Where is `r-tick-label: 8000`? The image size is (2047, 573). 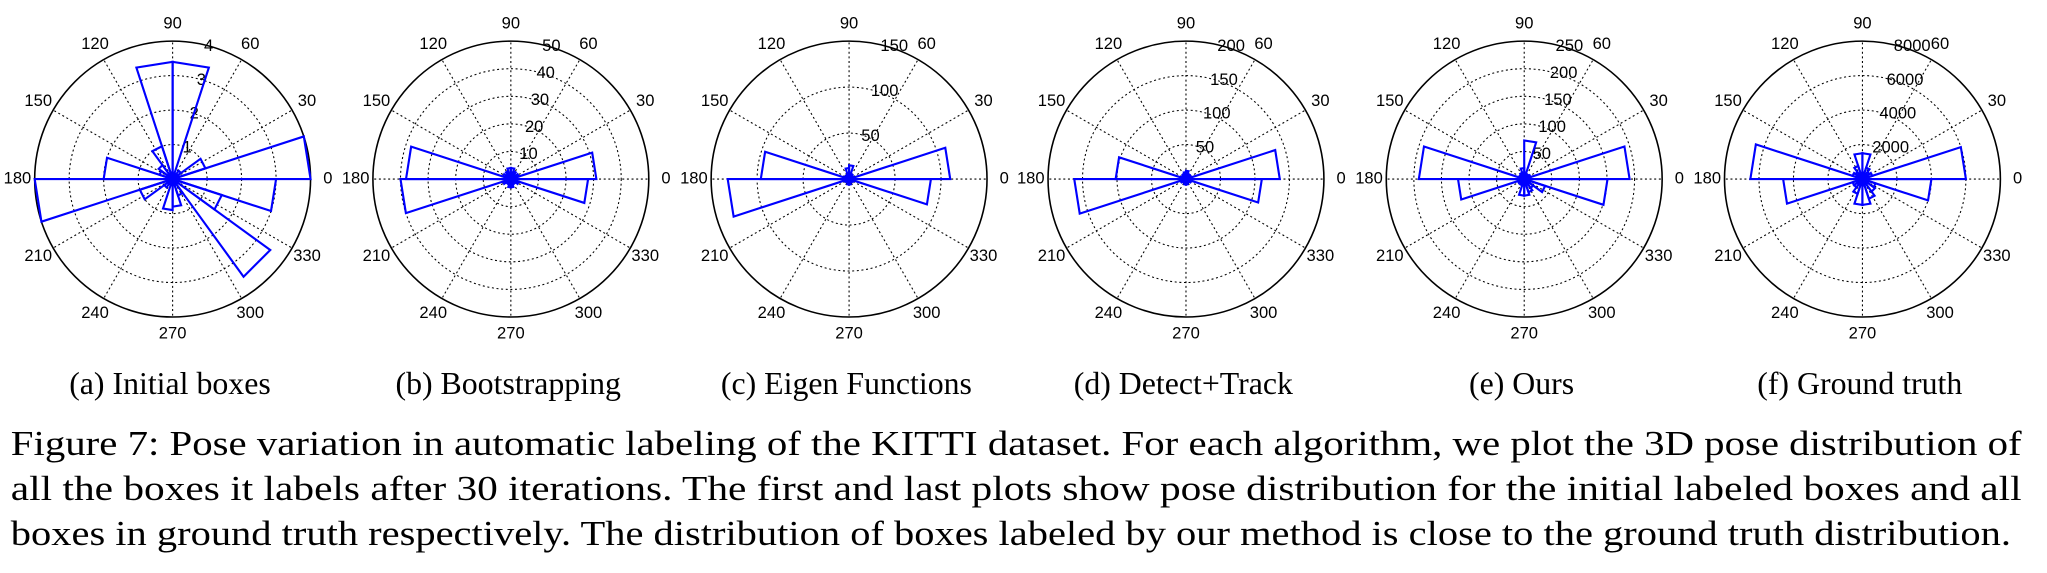
r-tick-label: 8000 is located at coordinates (1912, 45).